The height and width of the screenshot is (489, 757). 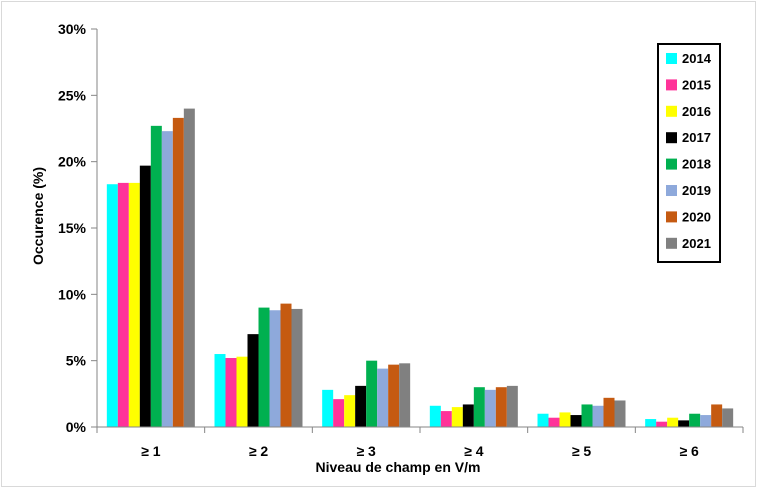 I want to click on x-tick-label: ≥ 5, so click(x=582, y=451).